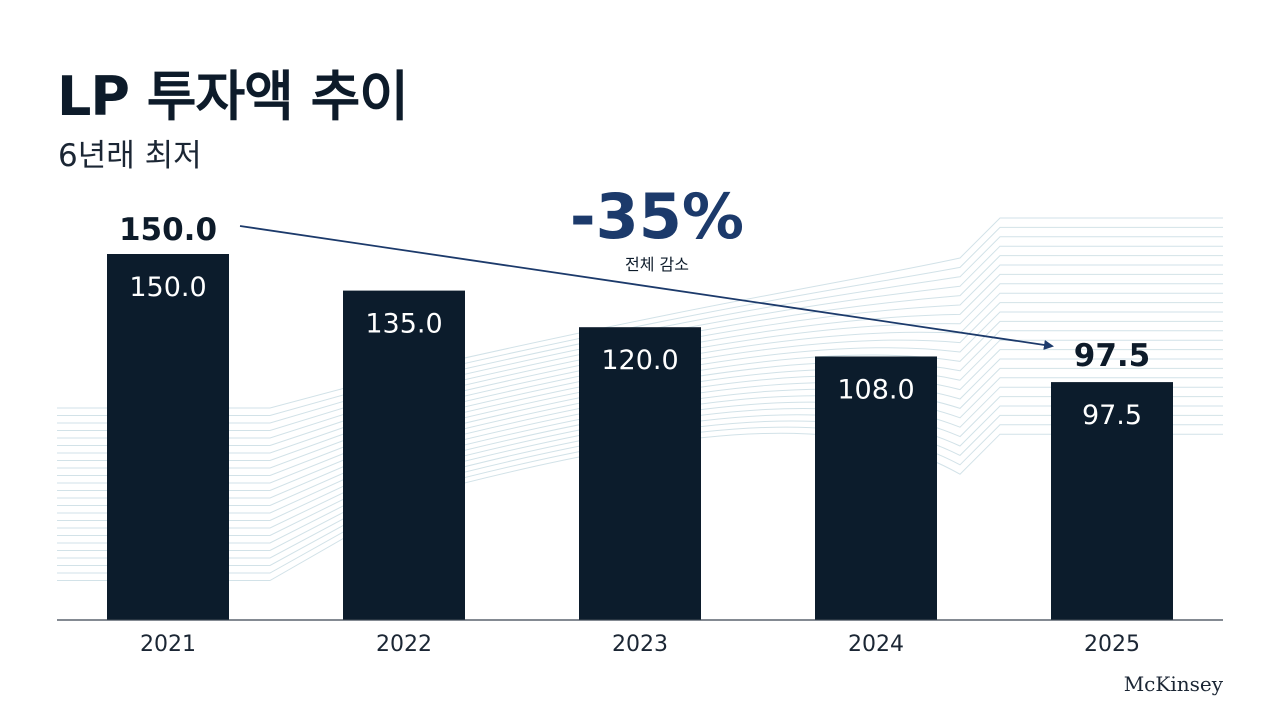  Describe the element at coordinates (657, 264) in the screenshot. I see `change-caption: 전체 감소` at that location.